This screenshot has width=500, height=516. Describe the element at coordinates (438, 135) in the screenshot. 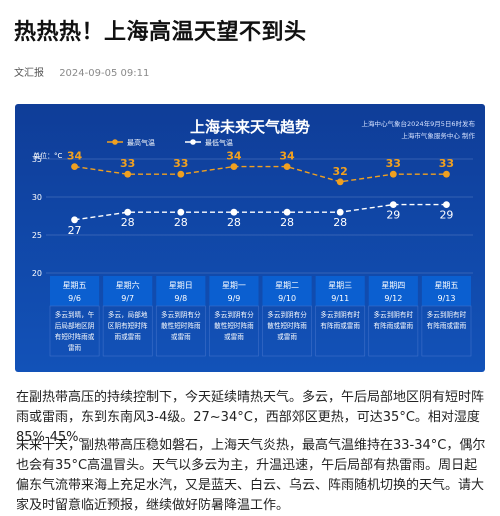

I see `chart-source-line-2: 上海市气象服务中心 制作` at that location.